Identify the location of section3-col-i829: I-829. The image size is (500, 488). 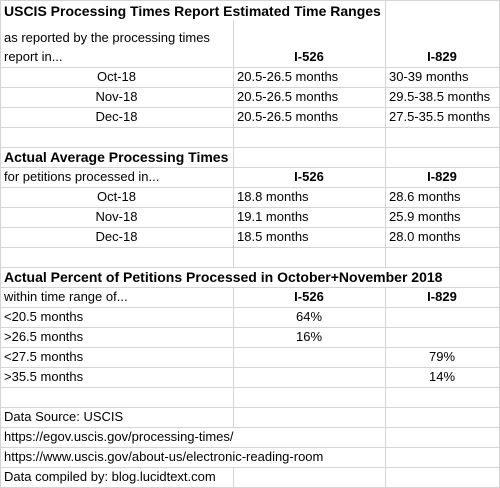
(442, 296).